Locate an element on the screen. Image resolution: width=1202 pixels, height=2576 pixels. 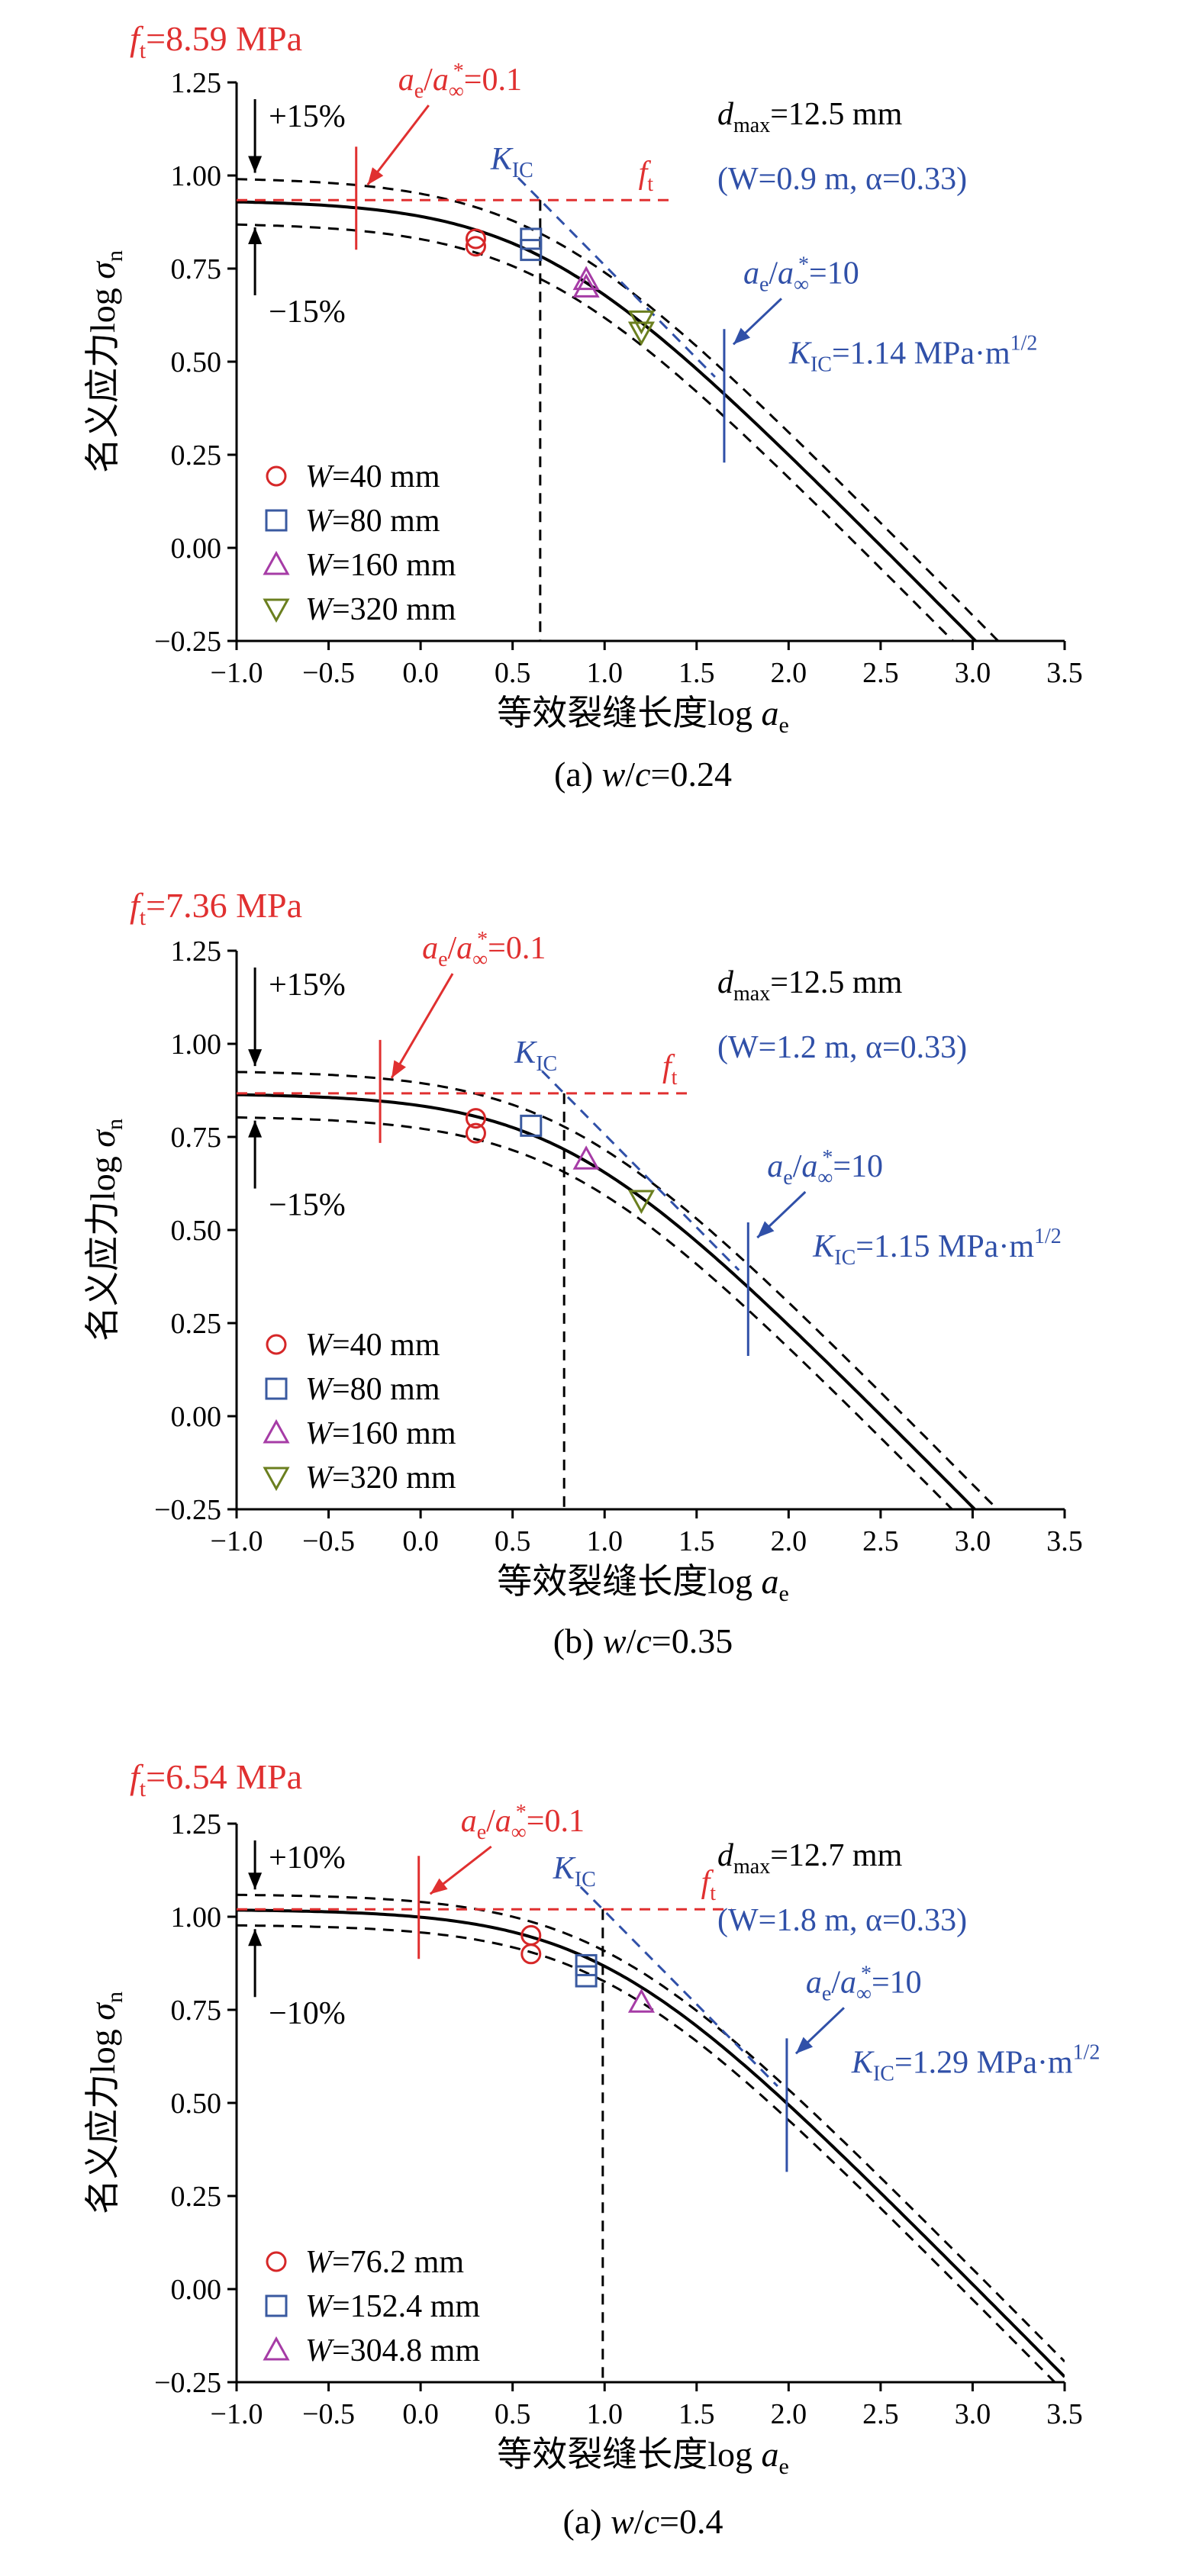
y-tick-label: 1.00 is located at coordinates (196, 176).